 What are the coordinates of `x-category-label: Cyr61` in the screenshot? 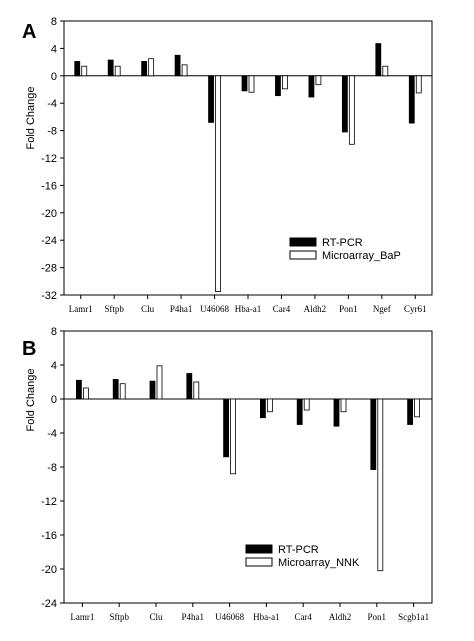 It's located at (415, 309).